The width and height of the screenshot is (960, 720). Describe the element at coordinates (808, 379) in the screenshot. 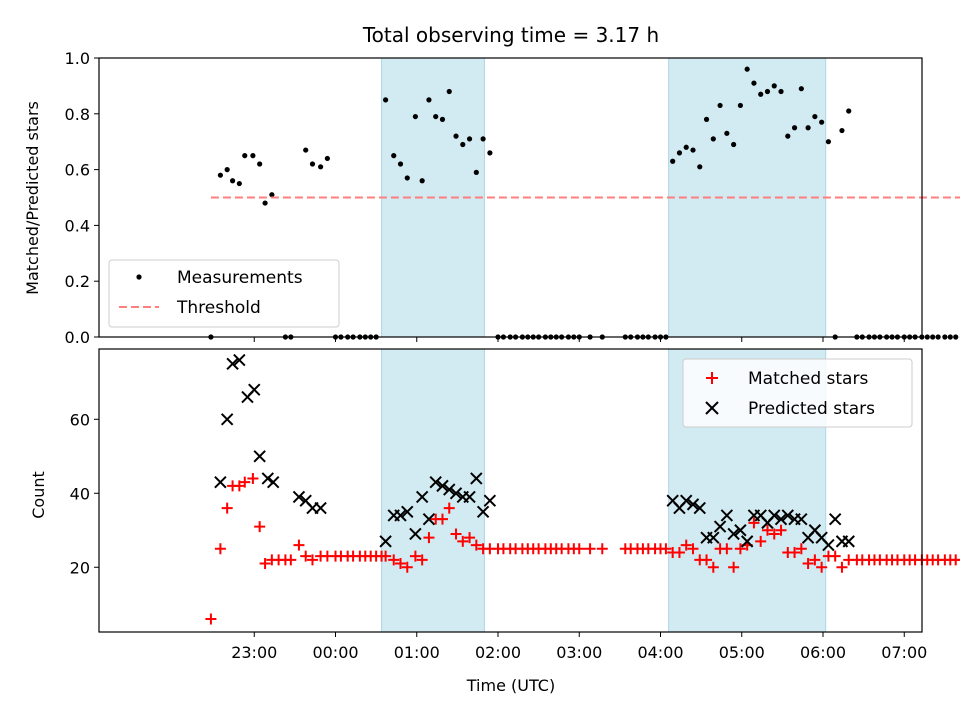

I see `legend-matched-label: Matched stars` at that location.